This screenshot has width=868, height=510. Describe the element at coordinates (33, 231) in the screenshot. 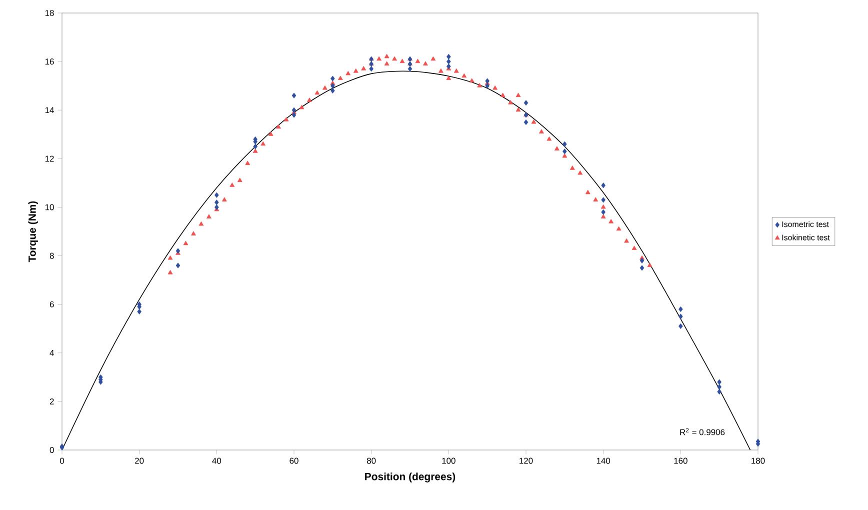

I see `y-axis-title: Torque (Nm)` at that location.